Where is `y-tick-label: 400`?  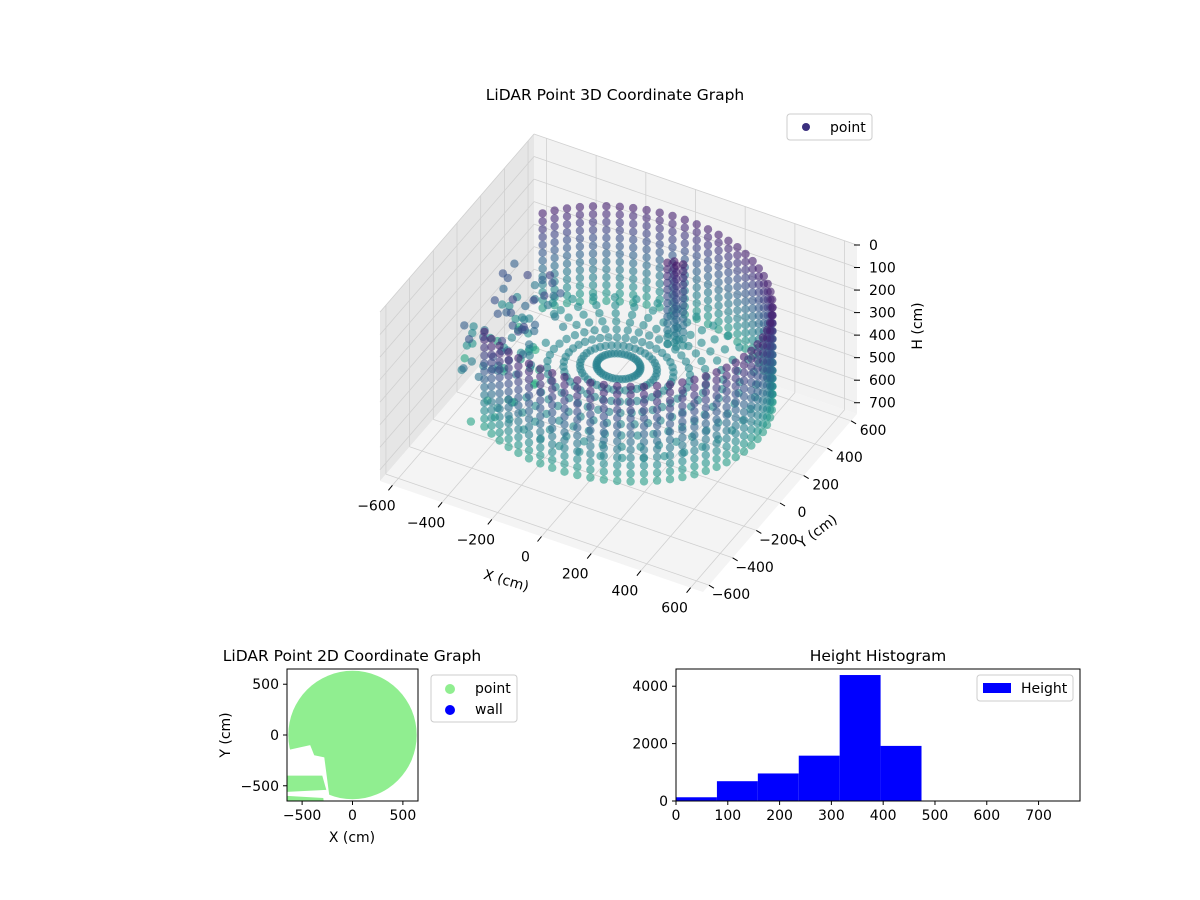
y-tick-label: 400 is located at coordinates (849, 458).